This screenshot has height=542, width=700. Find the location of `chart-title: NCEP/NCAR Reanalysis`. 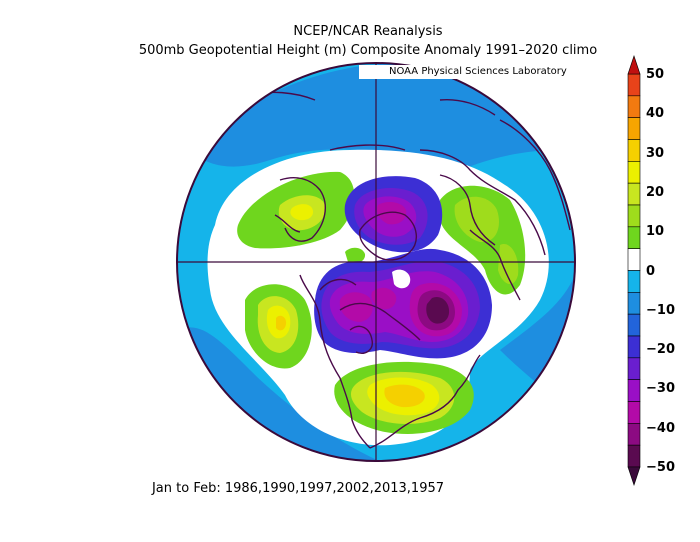

chart-title: NCEP/NCAR Reanalysis is located at coordinates (368, 31).